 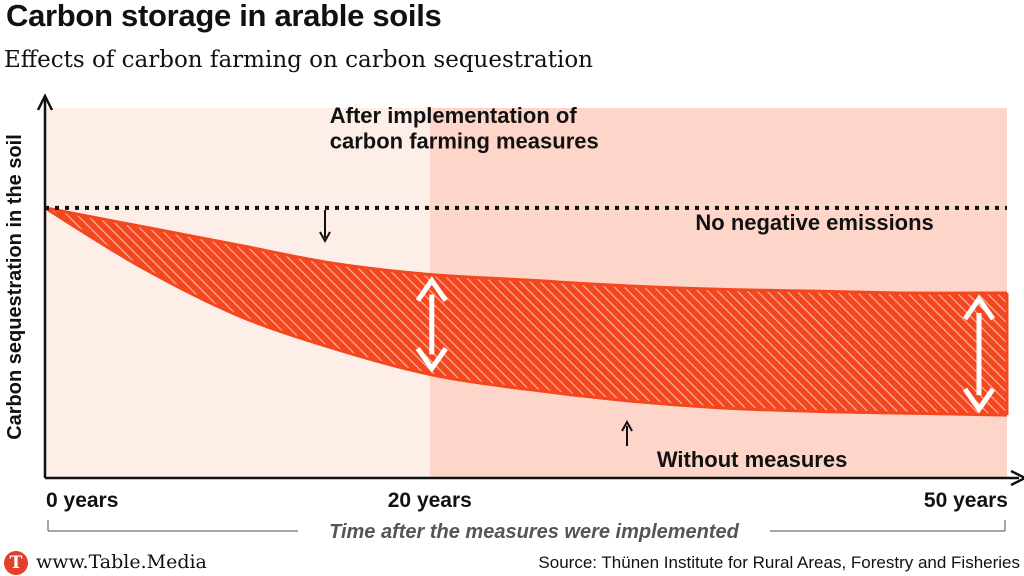 What do you see at coordinates (752, 459) in the screenshot?
I see `annotation-without-measures: Without measures` at bounding box center [752, 459].